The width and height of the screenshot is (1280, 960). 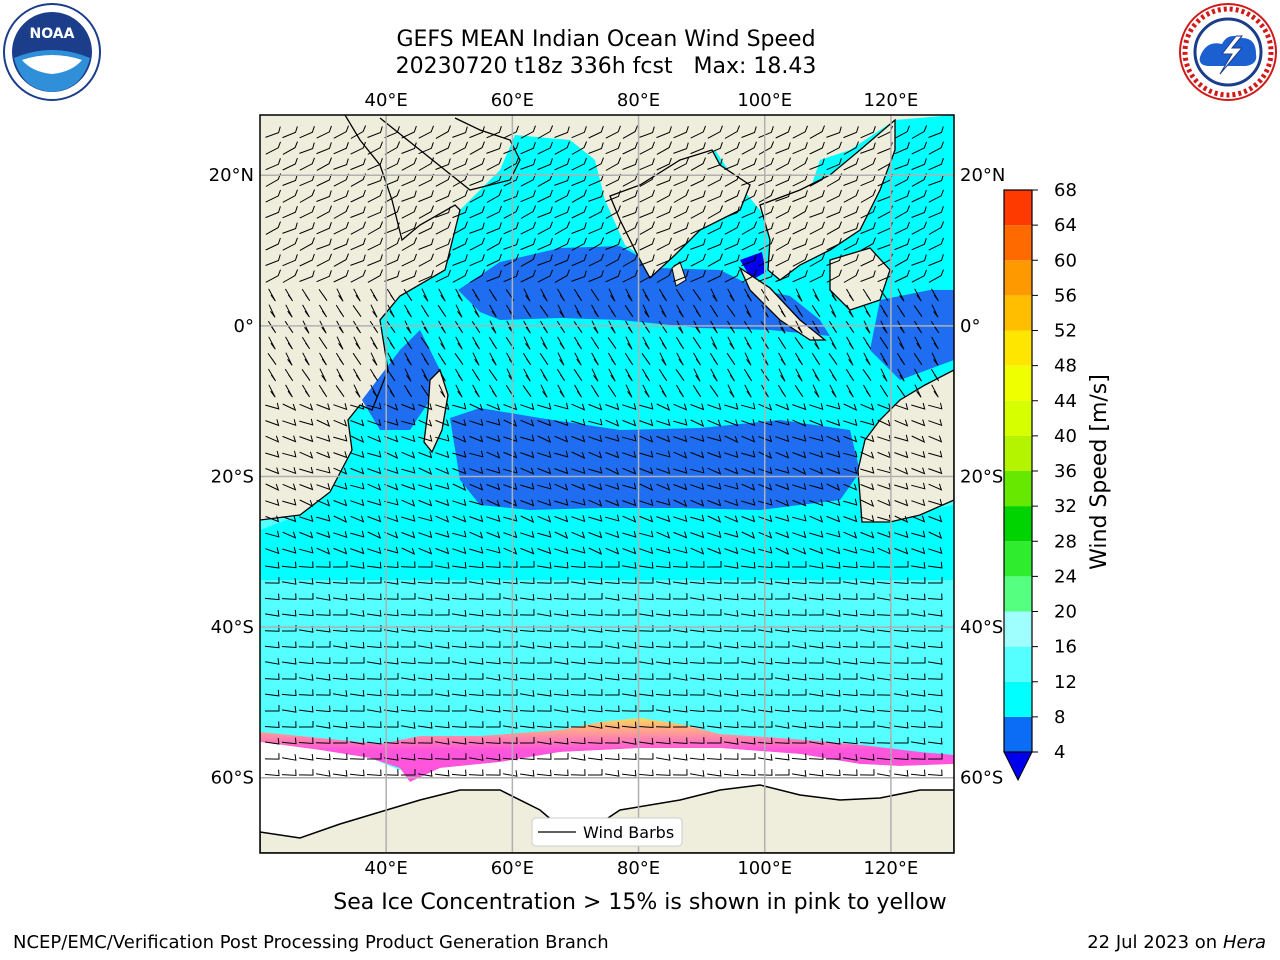 What do you see at coordinates (1065, 506) in the screenshot?
I see `colorbar-tick-label: 32` at bounding box center [1065, 506].